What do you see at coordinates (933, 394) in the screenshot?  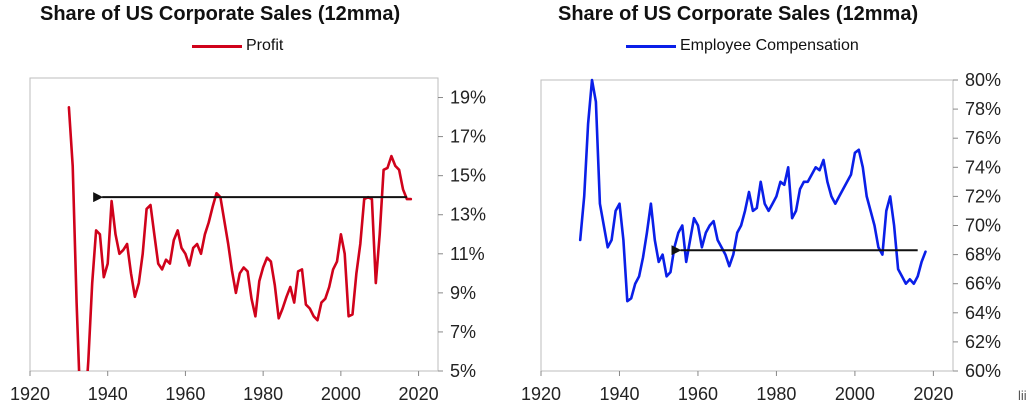 I see `compensation-x-tick-label-2020: 2020` at bounding box center [933, 394].